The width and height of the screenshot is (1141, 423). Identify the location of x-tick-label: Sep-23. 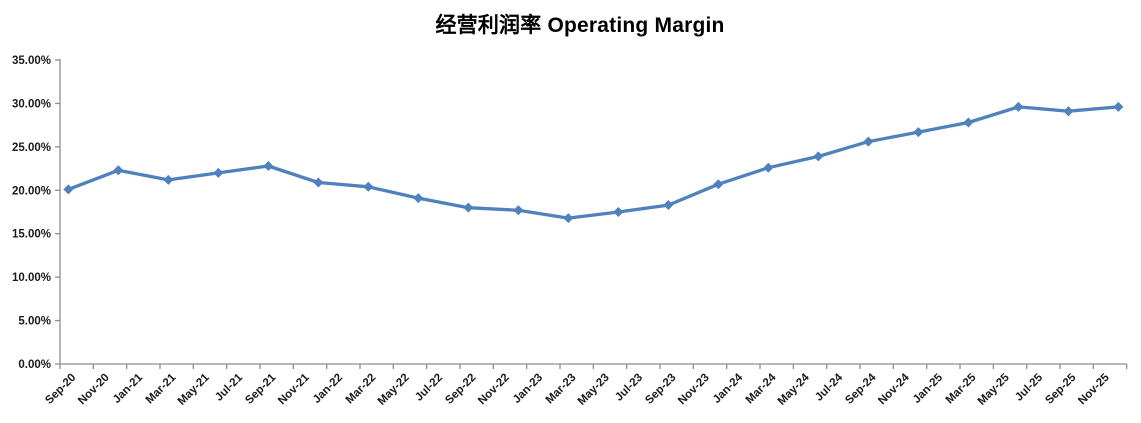
(660, 389).